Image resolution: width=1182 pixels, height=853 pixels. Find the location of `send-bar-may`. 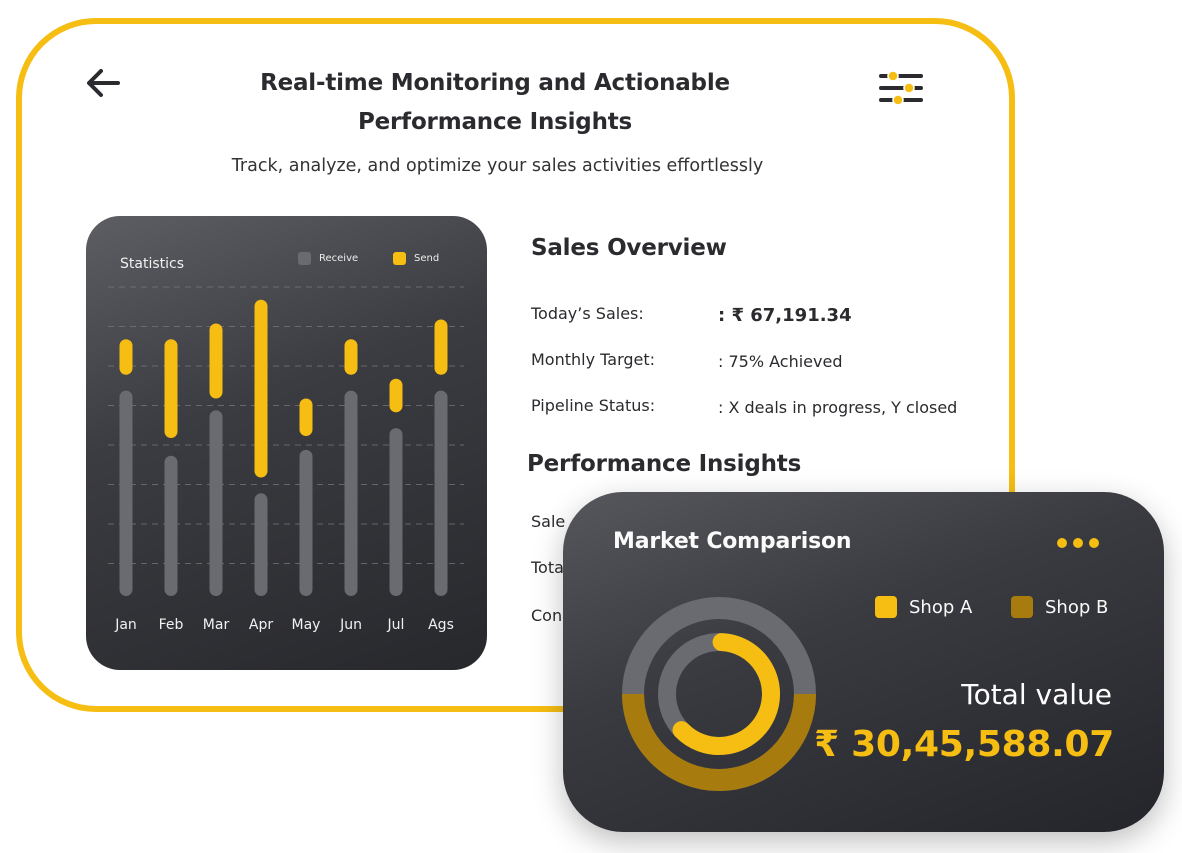

send-bar-may is located at coordinates (306, 417).